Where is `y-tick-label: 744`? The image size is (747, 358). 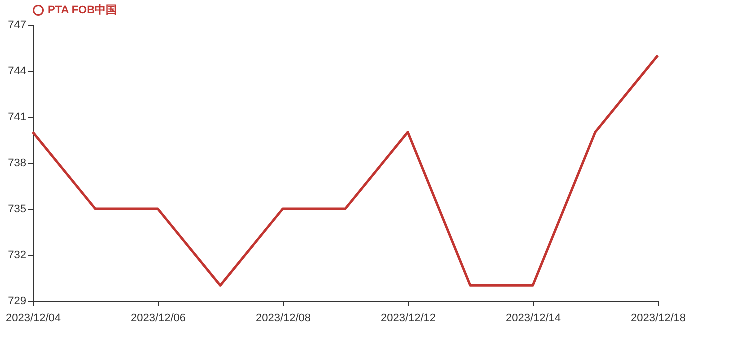
y-tick-label: 744 is located at coordinates (17, 72).